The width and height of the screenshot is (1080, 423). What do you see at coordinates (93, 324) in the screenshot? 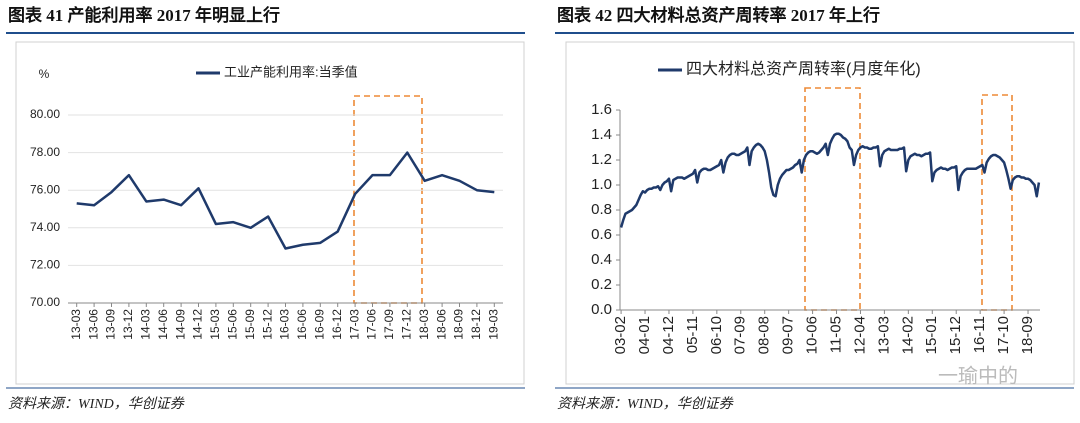
I see `x-tick-label: 13-06` at bounding box center [93, 324].